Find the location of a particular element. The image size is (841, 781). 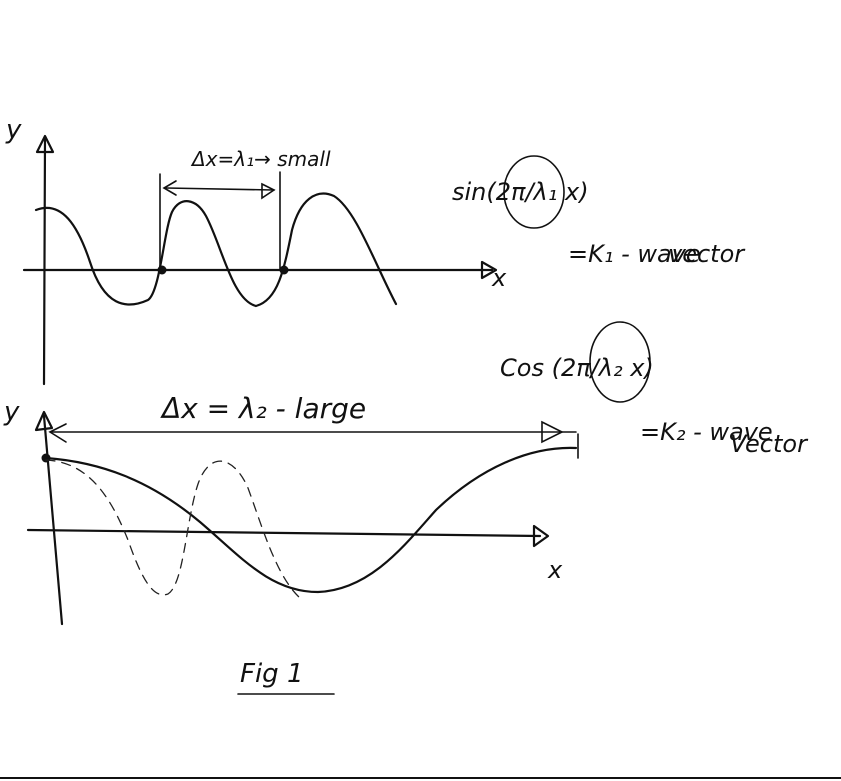

bottom-k-circle is located at coordinates (620, 362).